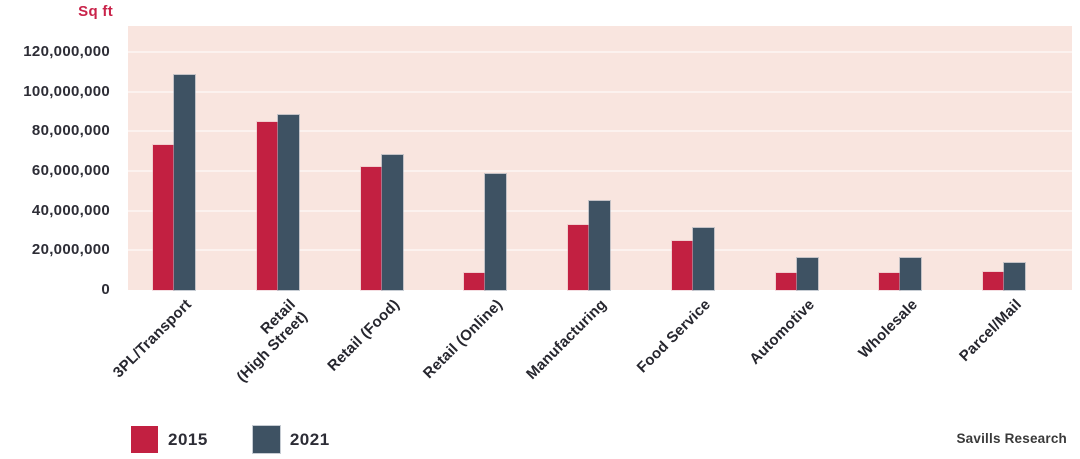 Image resolution: width=1080 pixels, height=459 pixels. What do you see at coordinates (144, 439) in the screenshot?
I see `legend-swatch-2015` at bounding box center [144, 439].